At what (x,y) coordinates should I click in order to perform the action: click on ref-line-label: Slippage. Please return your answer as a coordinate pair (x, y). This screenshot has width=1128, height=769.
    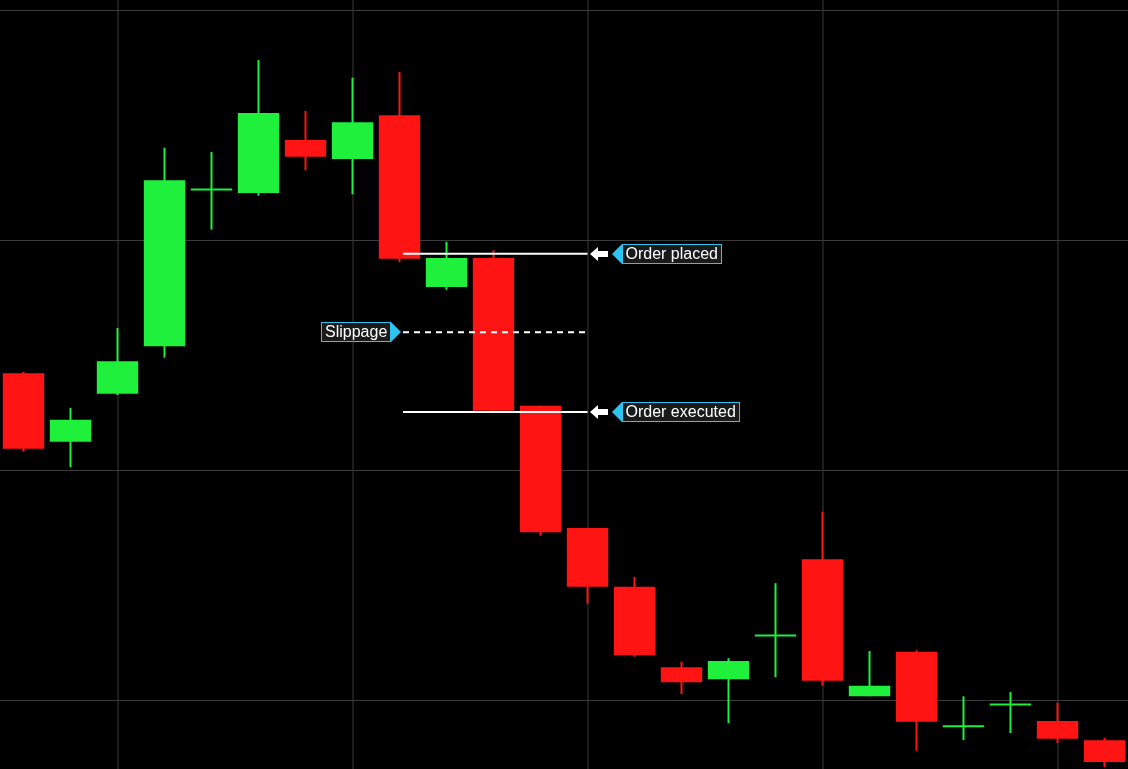
    Looking at the image, I should click on (356, 332).